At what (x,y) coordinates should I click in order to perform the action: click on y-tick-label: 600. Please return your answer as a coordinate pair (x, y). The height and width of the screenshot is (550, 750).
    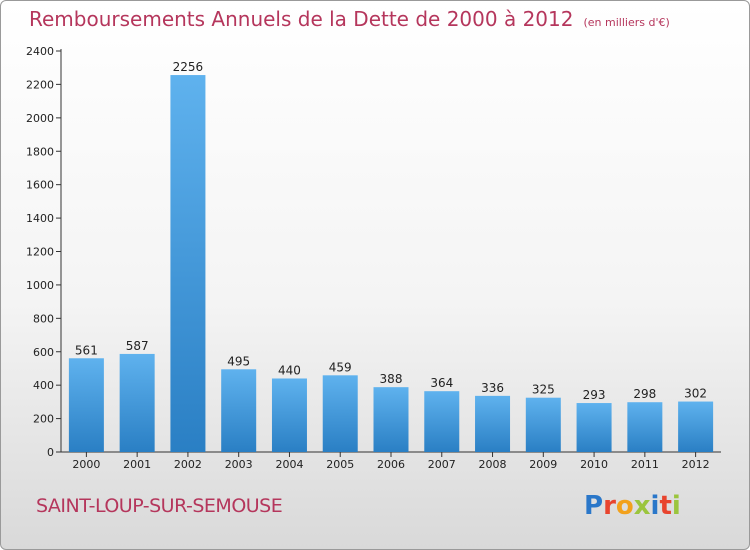
    Looking at the image, I should click on (43, 352).